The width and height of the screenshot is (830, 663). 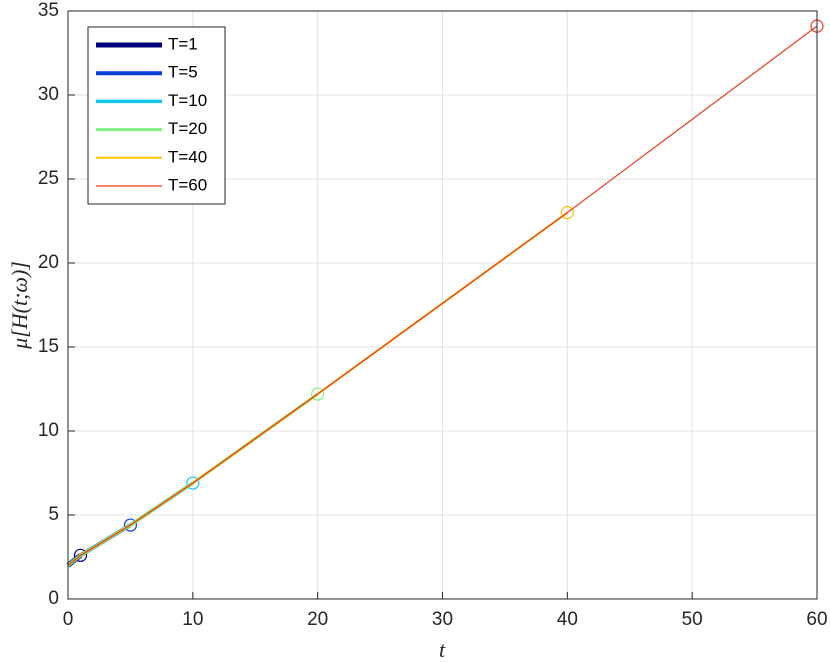 What do you see at coordinates (816, 619) in the screenshot?
I see `x-tick-label: 60` at bounding box center [816, 619].